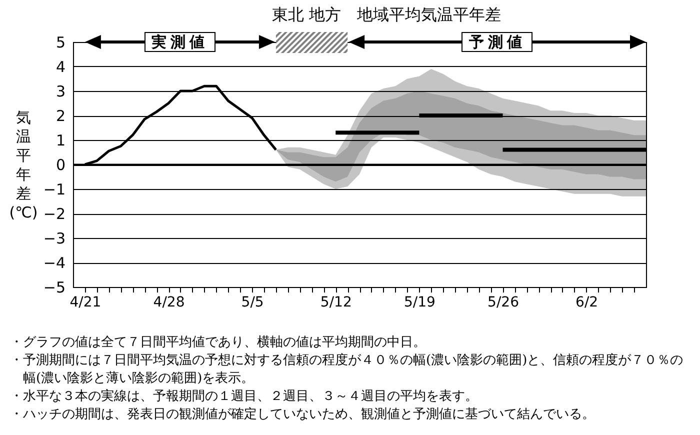 The height and width of the screenshot is (435, 700). I want to click on text: ・ハッチの期間は、発表日の観測値が確定していないため、観測値と予測値に基づいて結んでいる。, so click(303, 415).